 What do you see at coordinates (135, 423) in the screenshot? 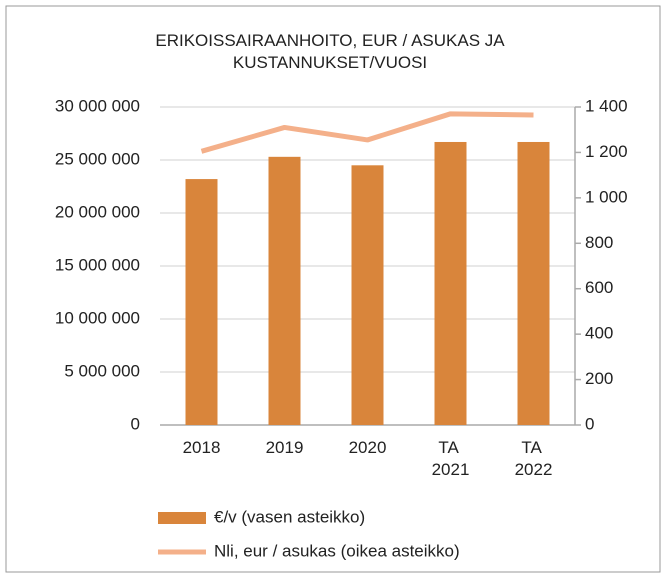
I see `y-tick-label: 0` at bounding box center [135, 423].